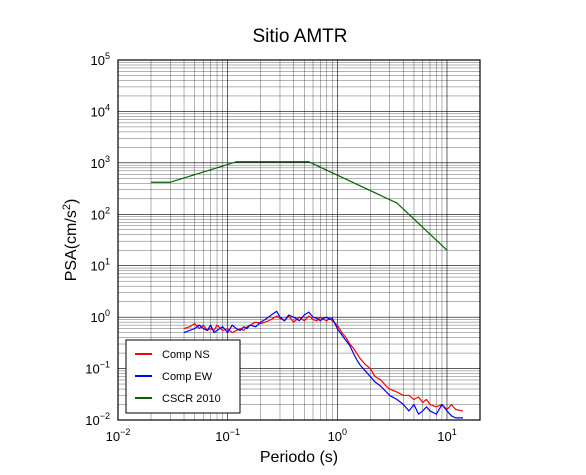 This screenshot has height=475, width=586. I want to click on y-tick-label: 10³, so click(100, 162).